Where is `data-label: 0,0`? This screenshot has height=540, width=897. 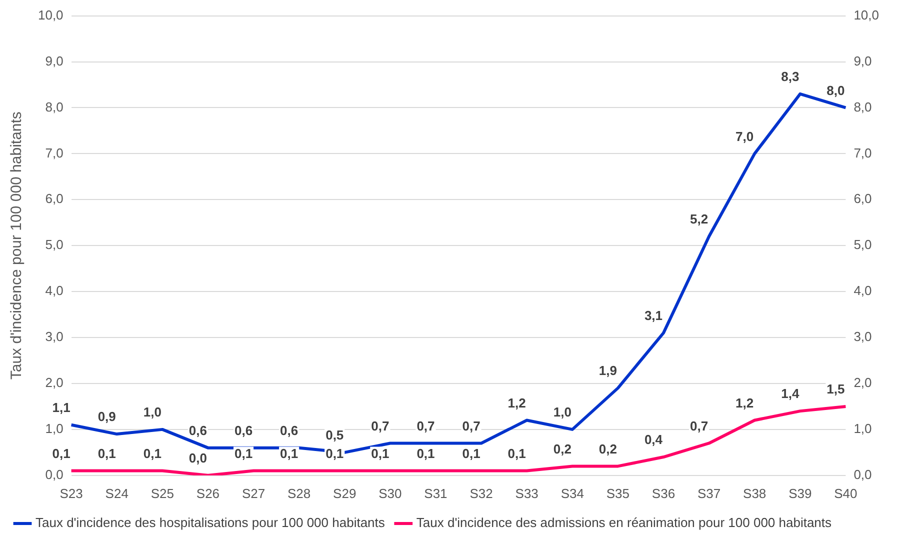
data-label: 0,0 is located at coordinates (197, 458).